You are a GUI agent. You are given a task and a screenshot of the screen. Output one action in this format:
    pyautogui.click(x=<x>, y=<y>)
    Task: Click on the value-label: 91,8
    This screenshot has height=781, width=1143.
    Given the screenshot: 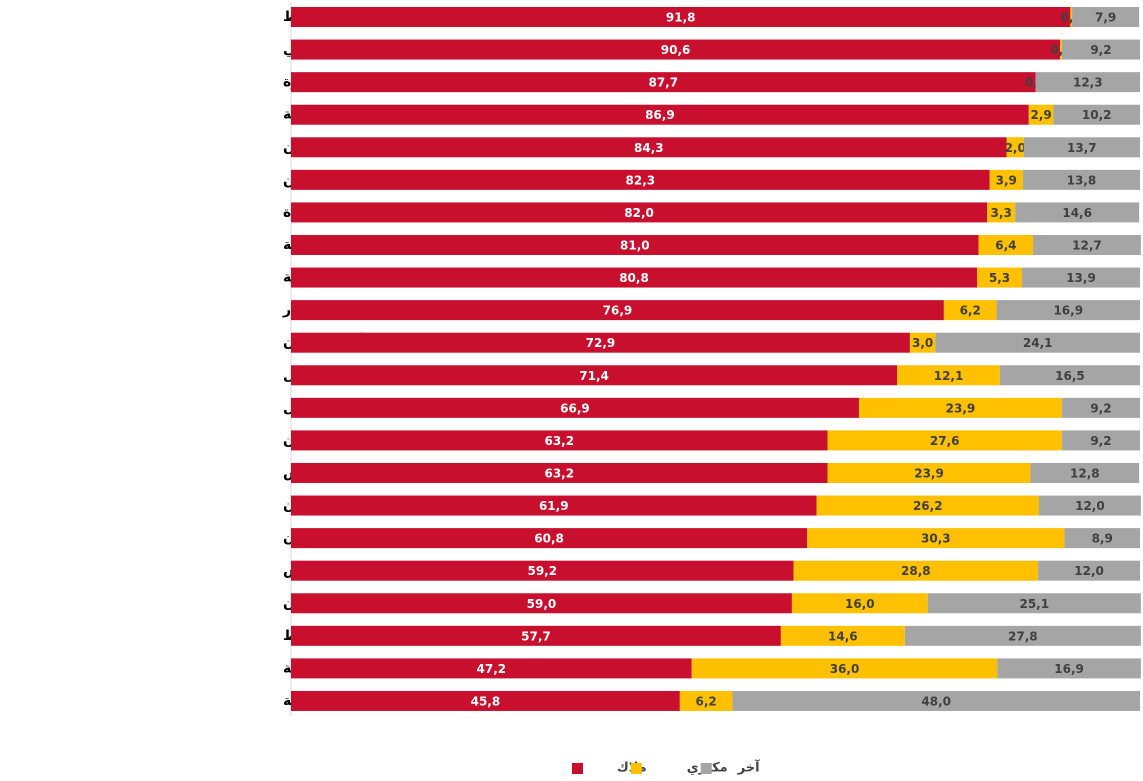 What is the action you would take?
    pyautogui.click(x=681, y=18)
    